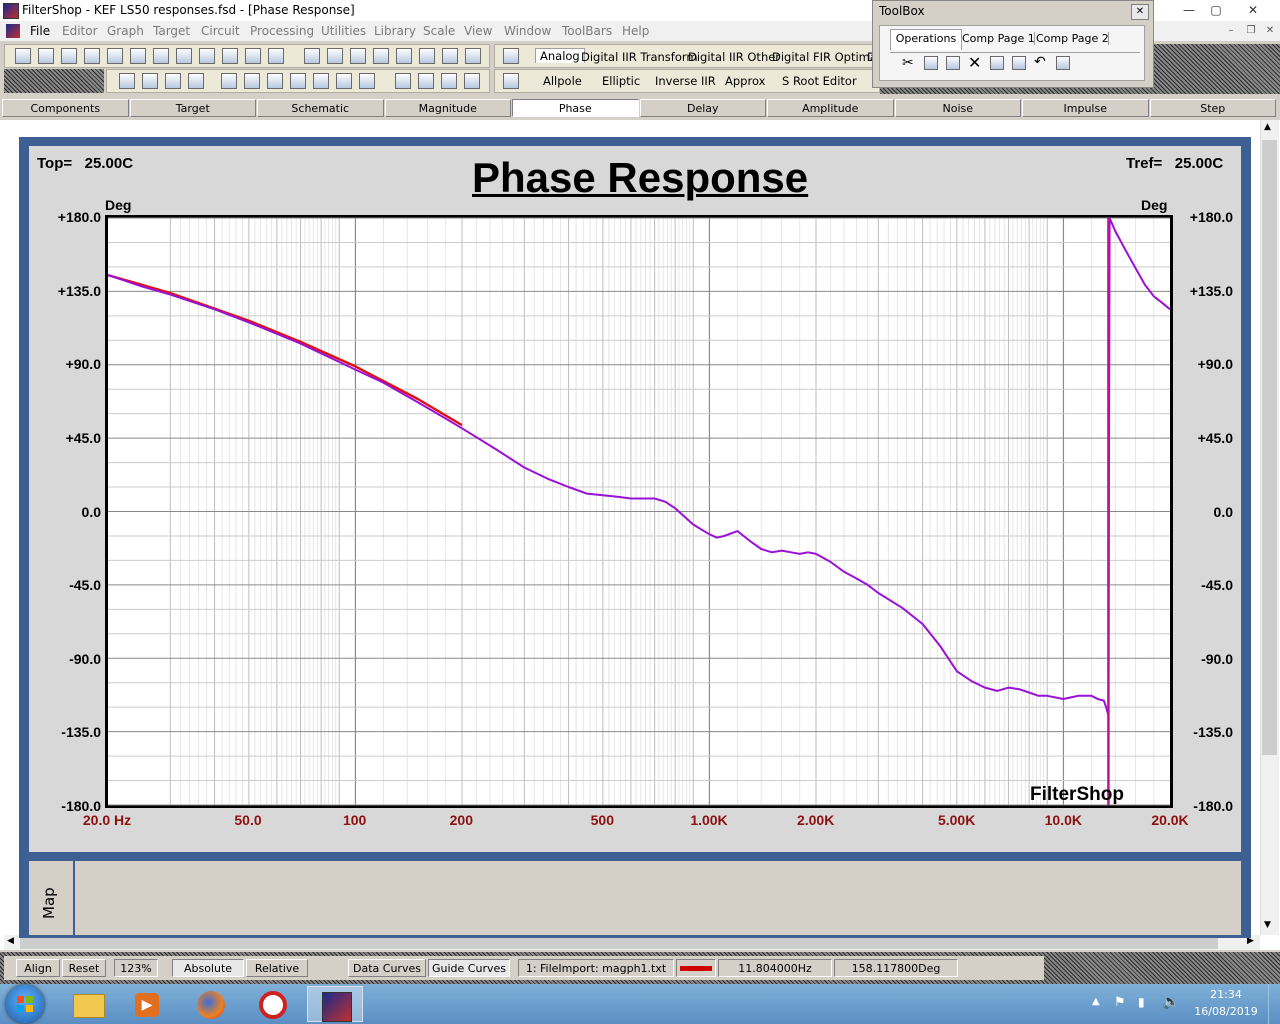  Describe the element at coordinates (208, 968) in the screenshot. I see `absolute-toggle: Absolute` at that location.